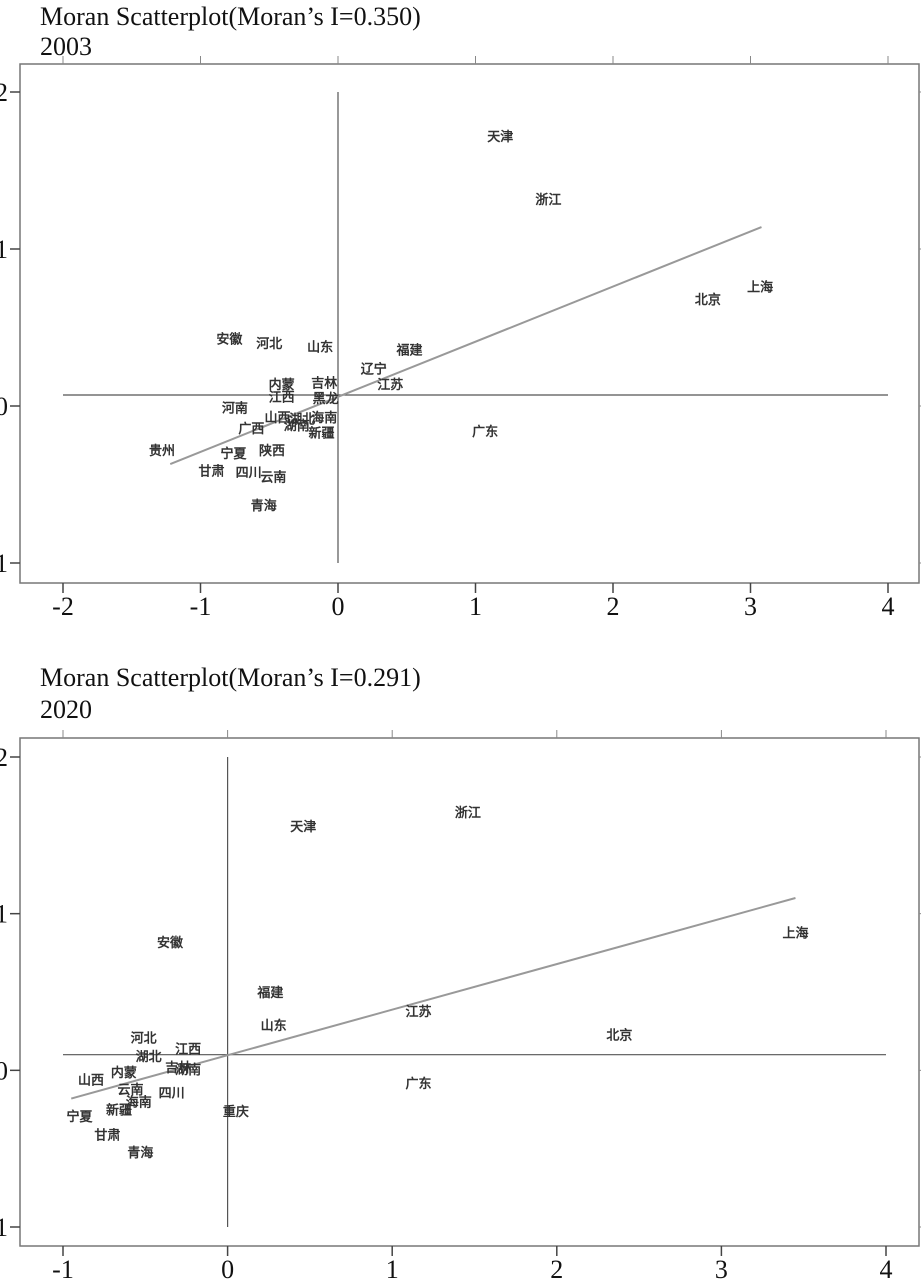 The width and height of the screenshot is (921, 1281). What do you see at coordinates (66, 46) in the screenshot?
I see `chart-subtitle: 2003` at bounding box center [66, 46].